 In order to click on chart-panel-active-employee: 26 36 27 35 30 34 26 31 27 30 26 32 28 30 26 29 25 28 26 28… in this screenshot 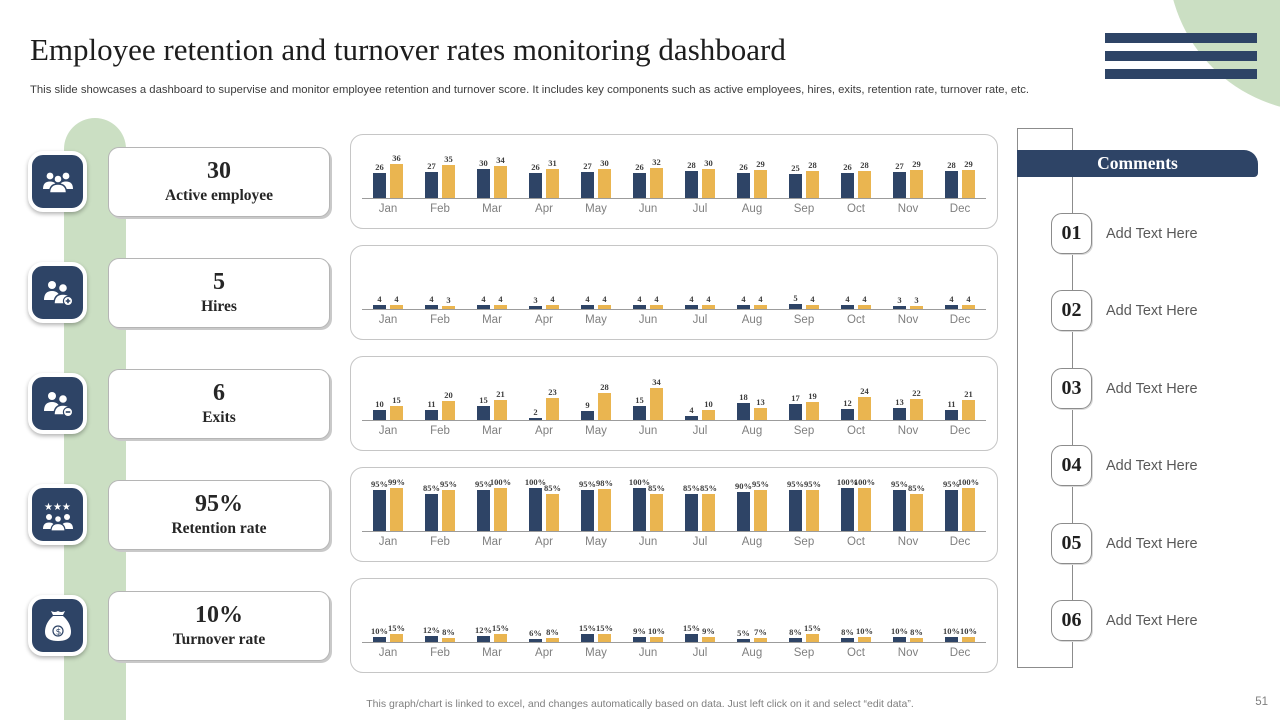, I will do `click(674, 181)`.